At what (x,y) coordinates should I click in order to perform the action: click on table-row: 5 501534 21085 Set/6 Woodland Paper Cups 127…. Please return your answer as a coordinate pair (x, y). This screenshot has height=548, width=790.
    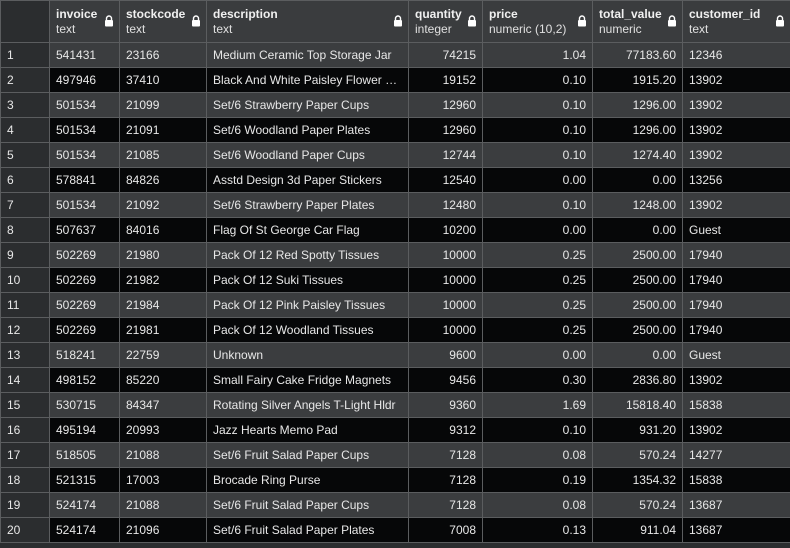
    Looking at the image, I should click on (395, 155).